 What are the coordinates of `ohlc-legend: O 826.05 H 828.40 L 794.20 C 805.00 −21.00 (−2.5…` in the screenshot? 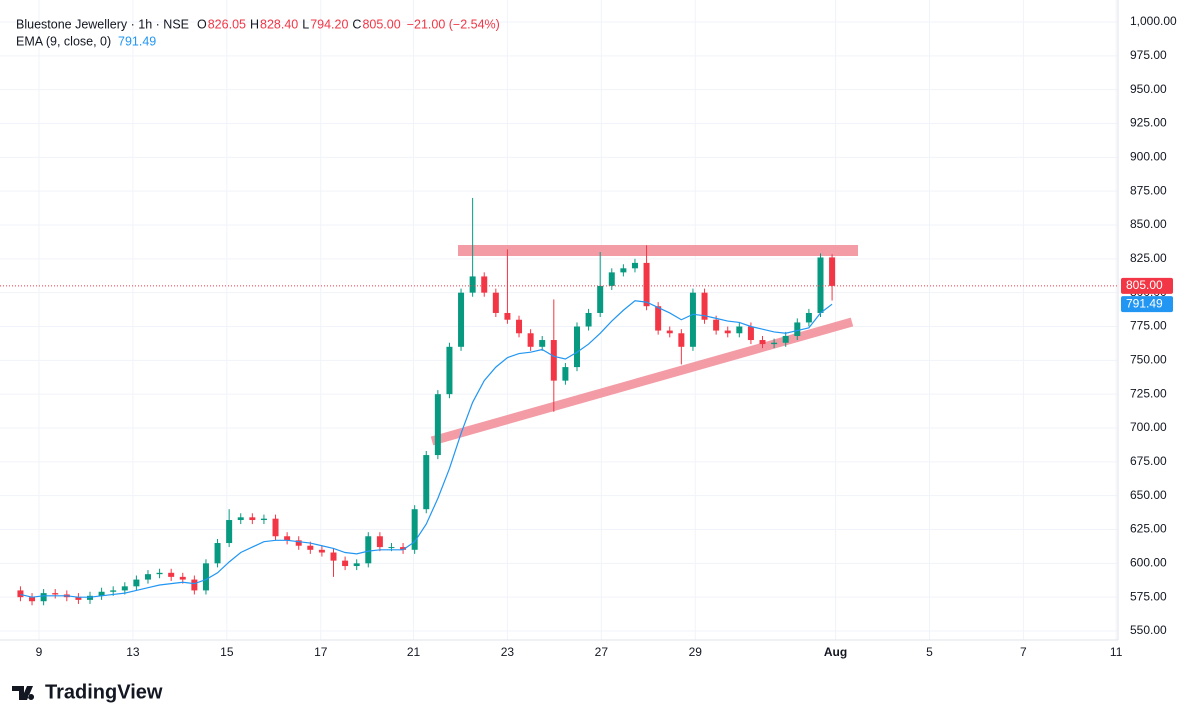 It's located at (348, 24).